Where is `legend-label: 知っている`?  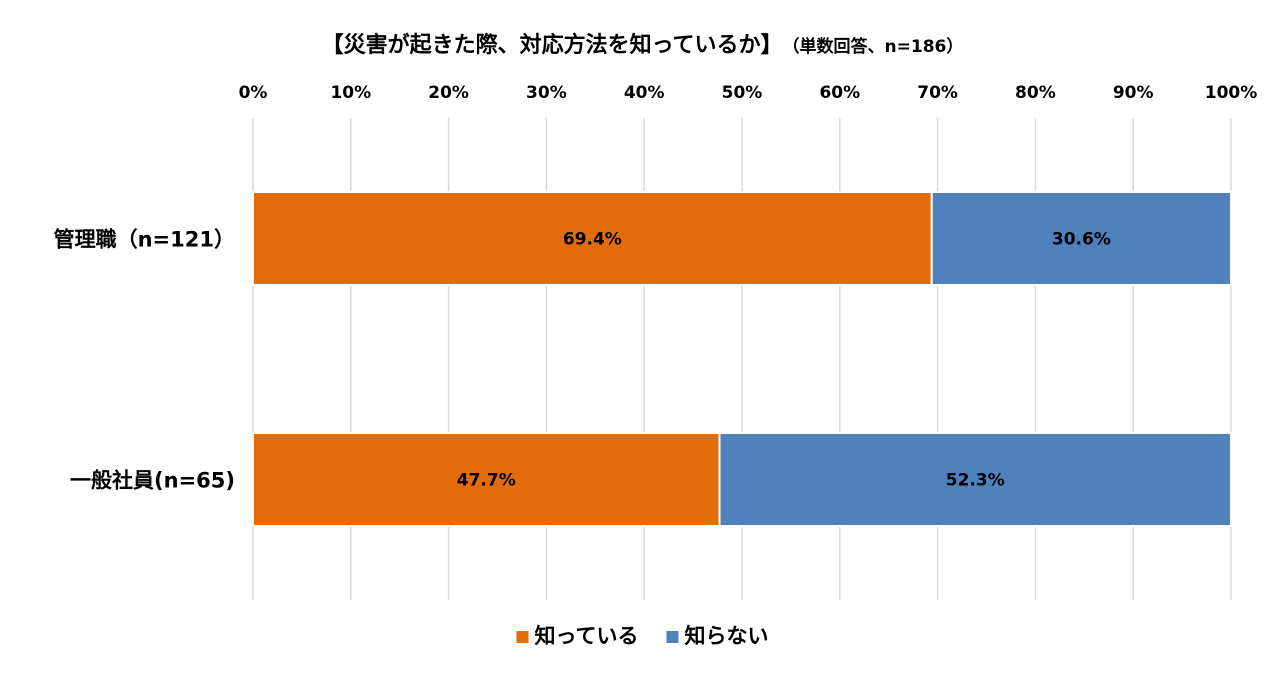
legend-label: 知っている is located at coordinates (587, 636).